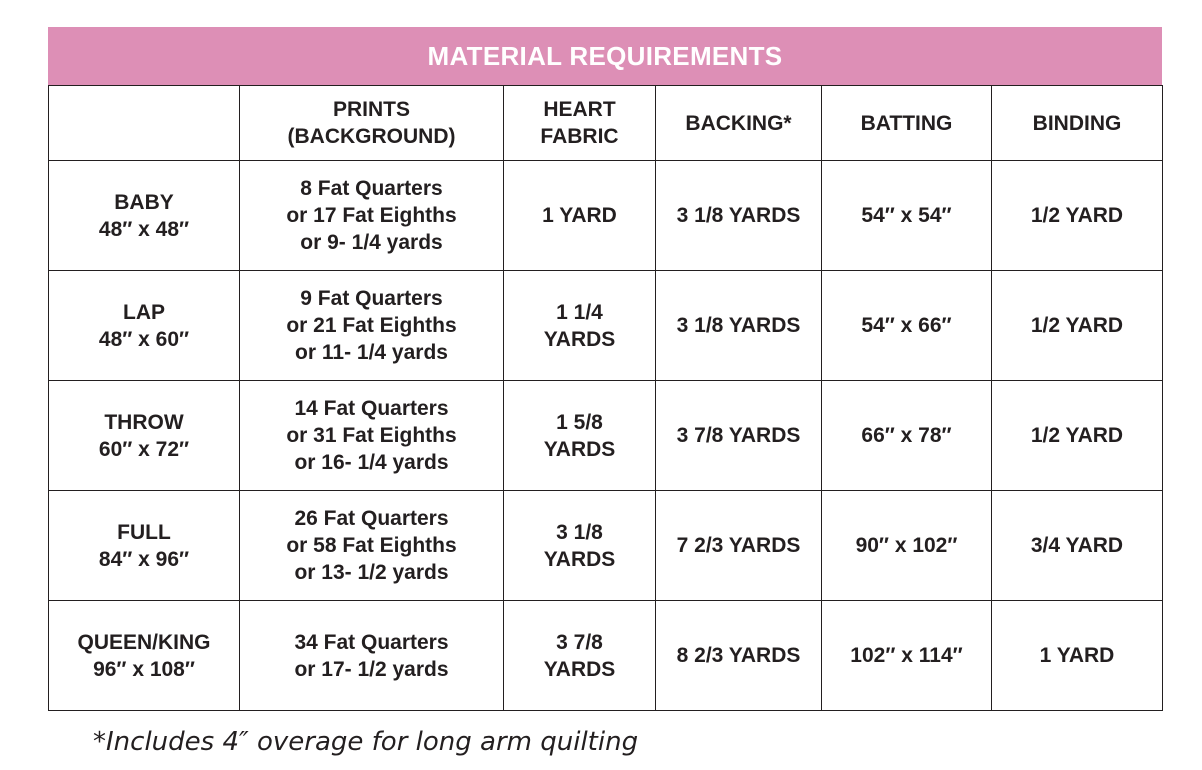 The image size is (1202, 770). I want to click on row-batting: 102″ x 114″, so click(906, 655).